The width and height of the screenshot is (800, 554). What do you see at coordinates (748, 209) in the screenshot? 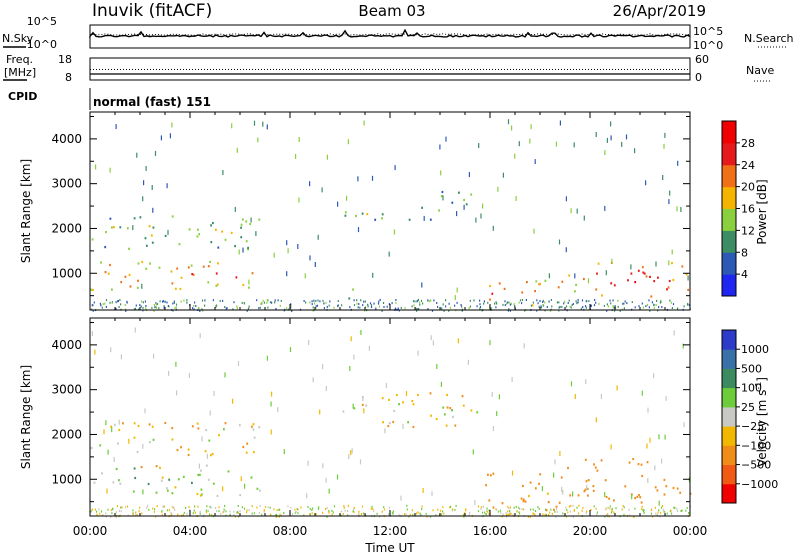
I see `colorbar-tick-label: 16` at bounding box center [748, 209].